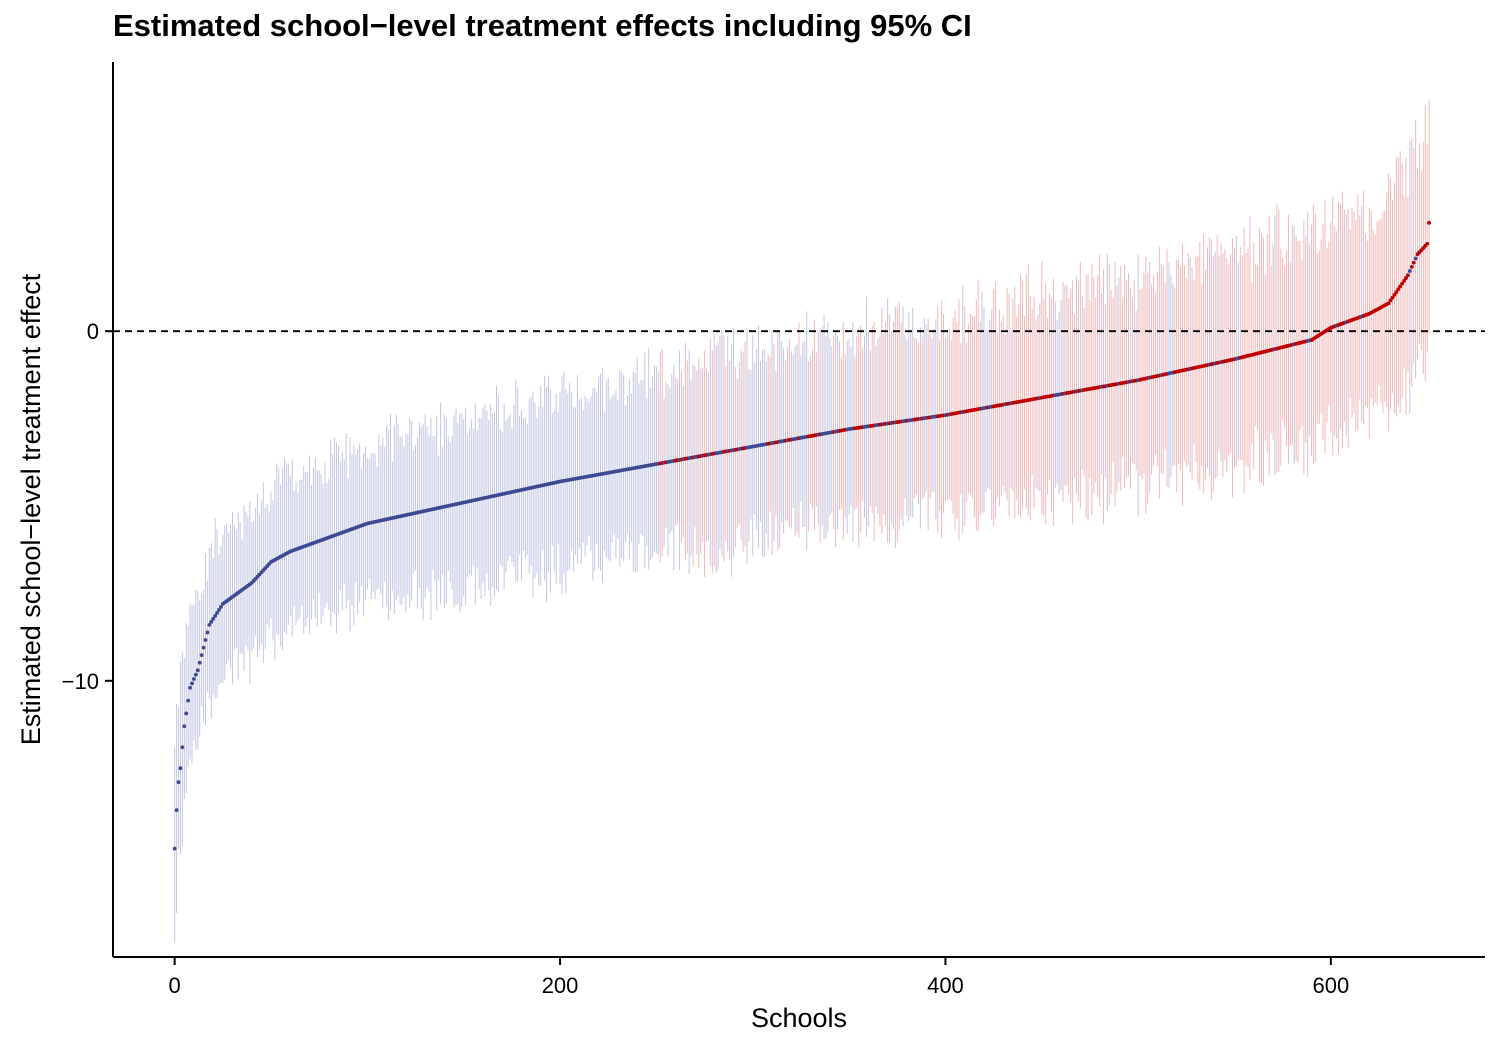 The height and width of the screenshot is (1050, 1500). I want to click on x-axis-title: Schools, so click(799, 1018).